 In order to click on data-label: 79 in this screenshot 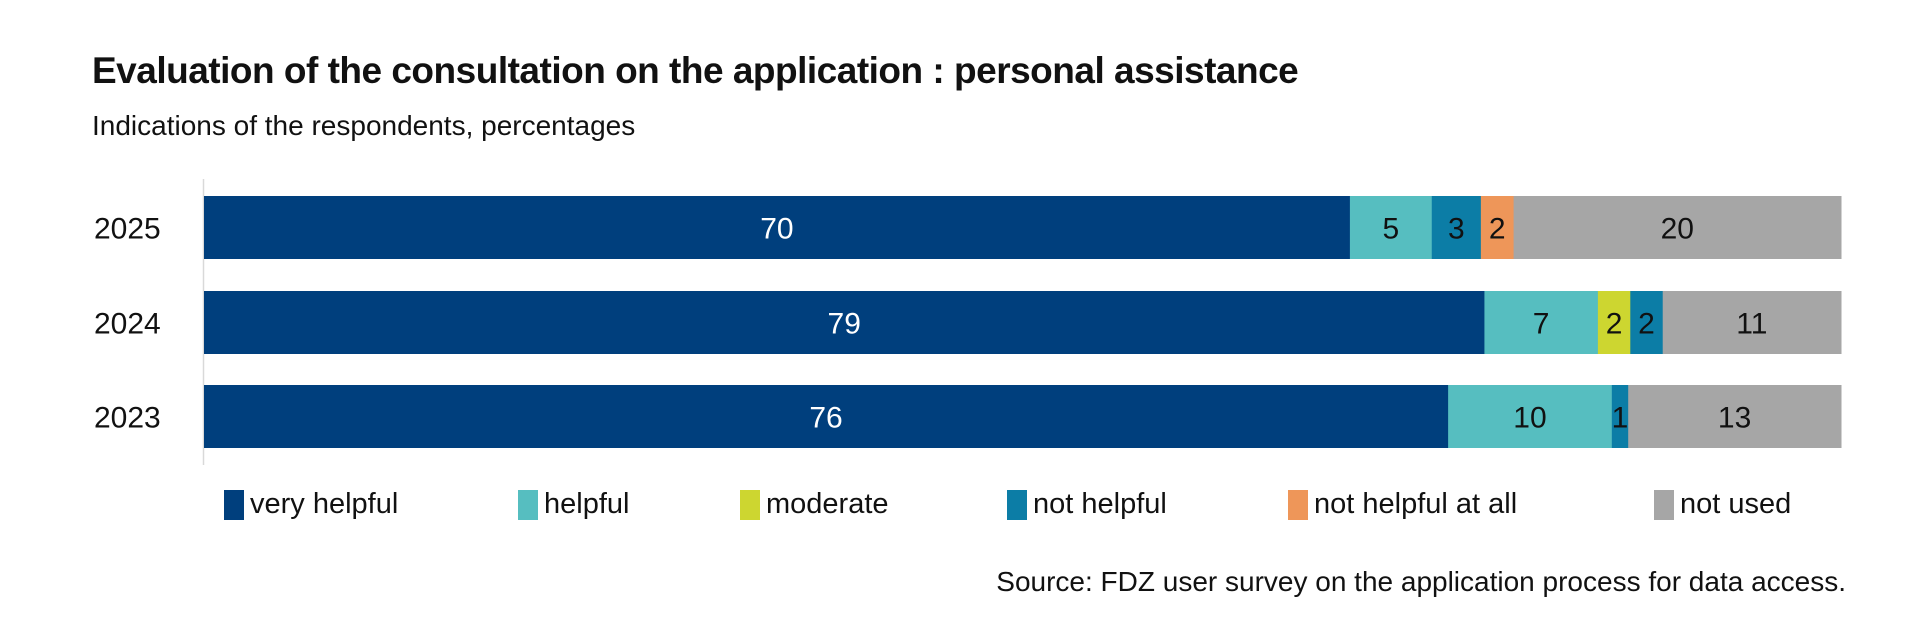, I will do `click(844, 324)`.